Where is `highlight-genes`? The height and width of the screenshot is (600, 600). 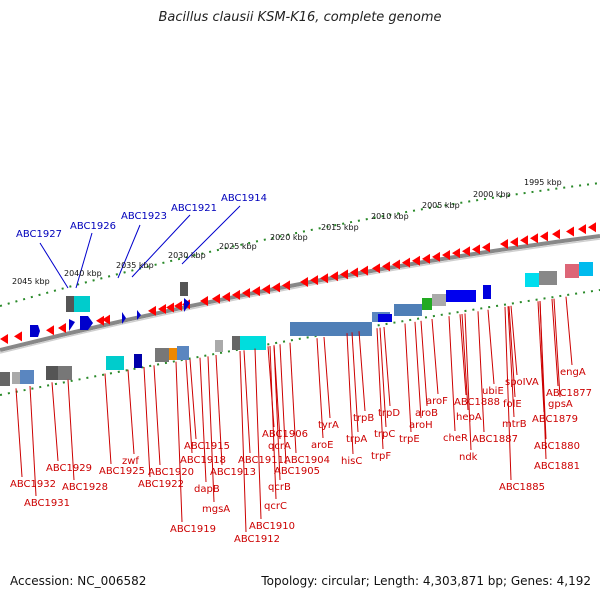
highlight-genes is located at coordinates (110, 317).